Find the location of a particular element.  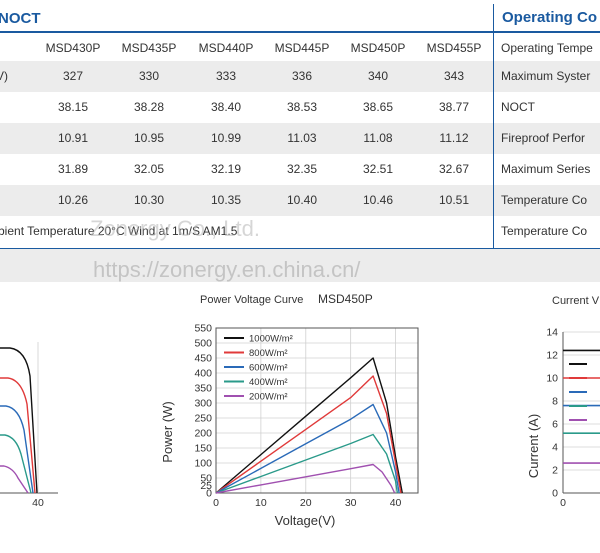

plot-frame is located at coordinates (317, 410).